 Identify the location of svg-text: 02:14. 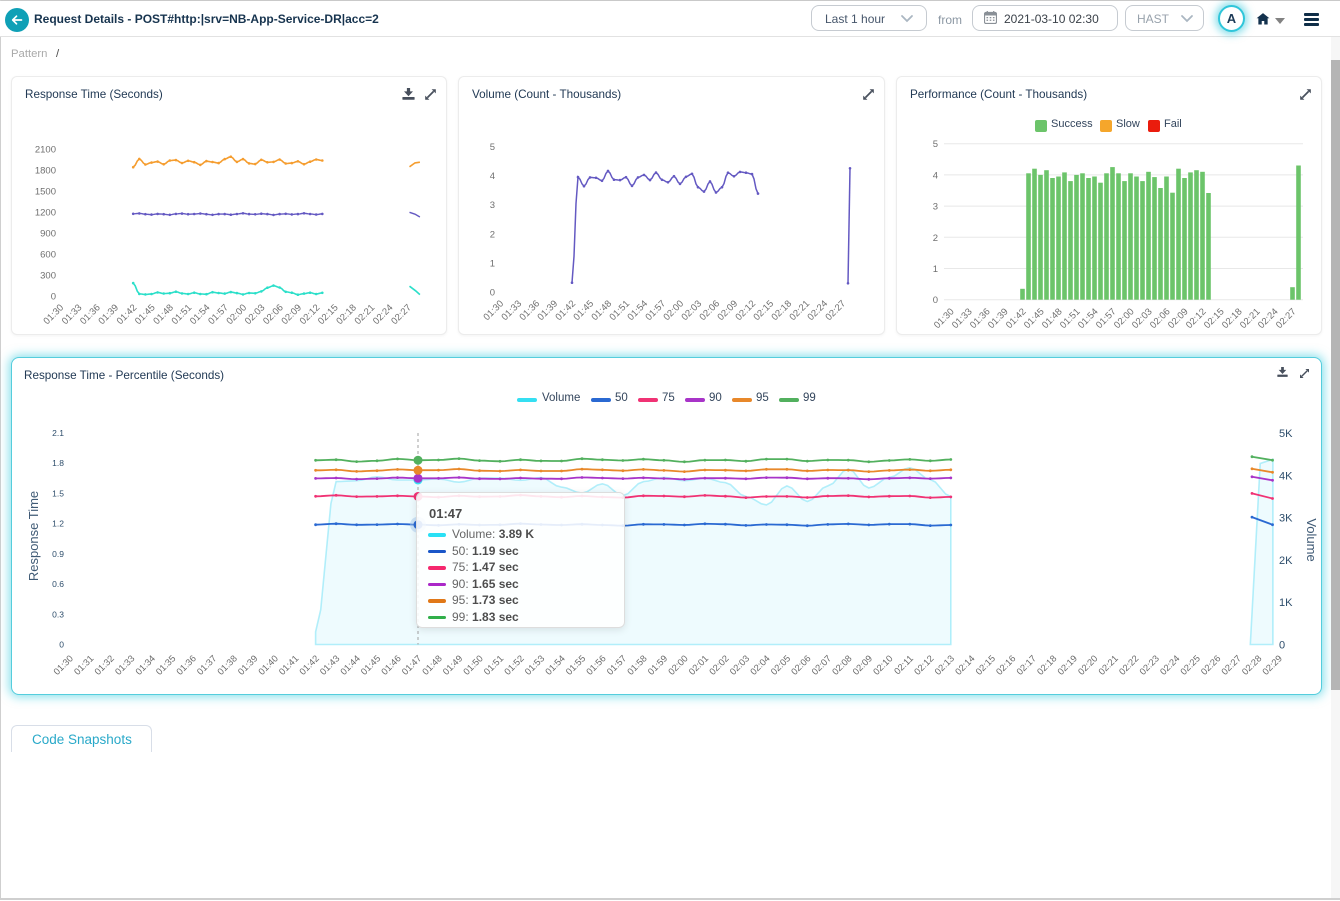
(965, 665).